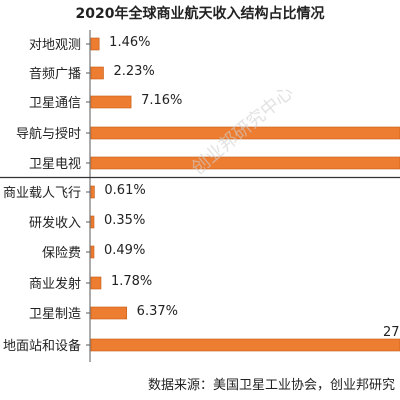 Image resolution: width=400 pixels, height=400 pixels. What do you see at coordinates (391, 332) in the screenshot?
I see `data-label: 27` at bounding box center [391, 332].